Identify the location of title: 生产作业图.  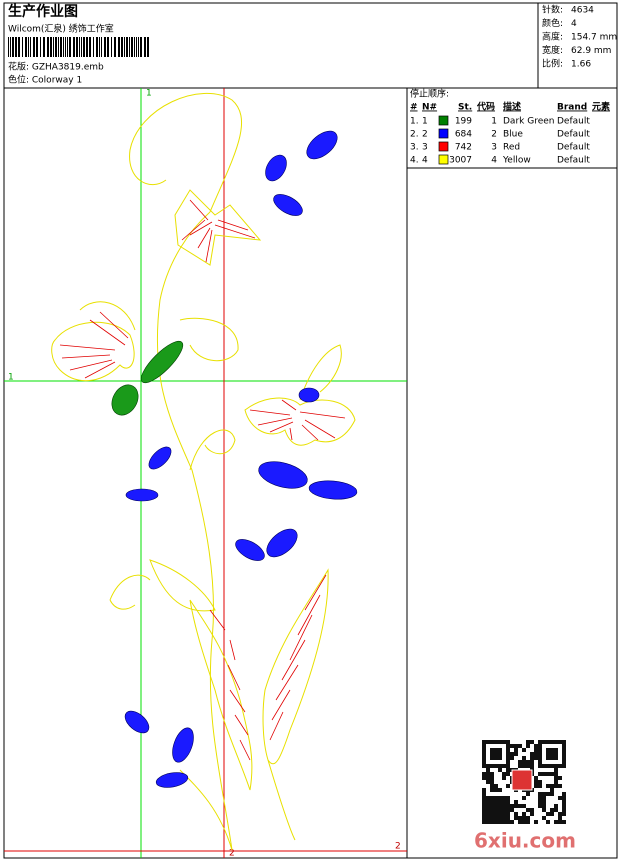
(43, 11).